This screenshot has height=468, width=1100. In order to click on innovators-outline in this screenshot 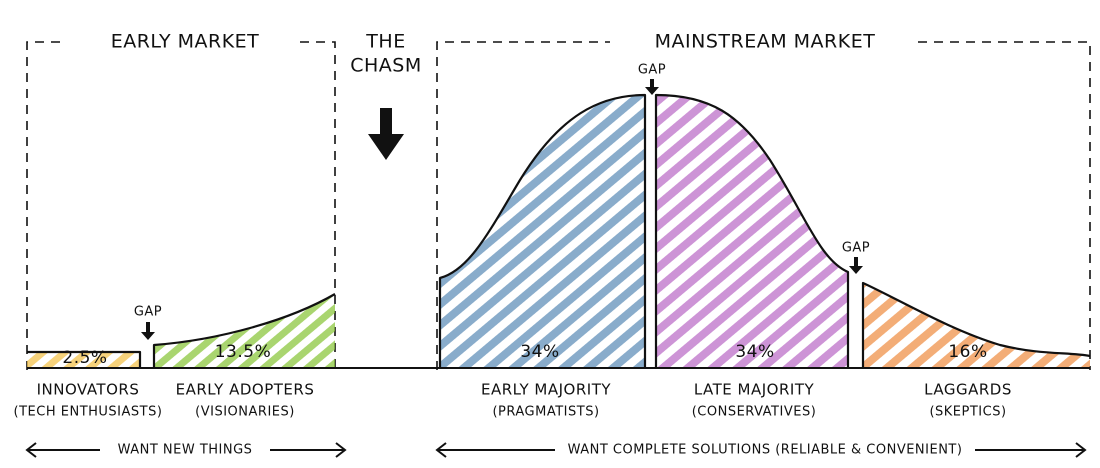, I will do `click(84, 359)`.